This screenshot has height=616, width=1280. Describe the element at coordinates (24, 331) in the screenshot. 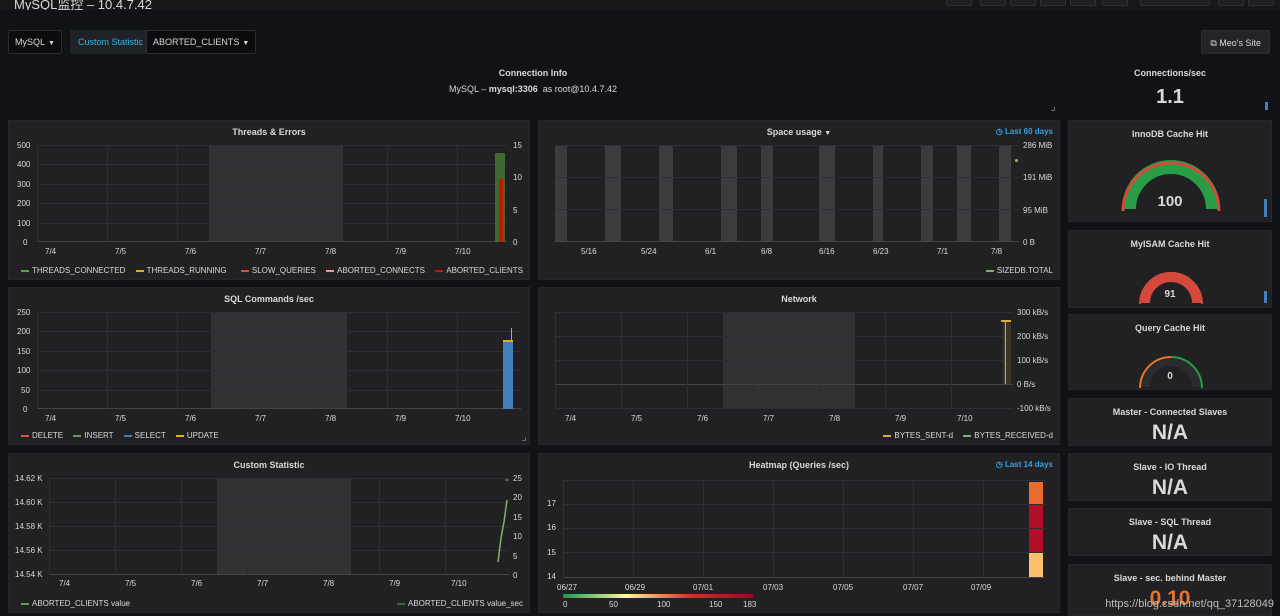

I see `y-tick: 200` at that location.